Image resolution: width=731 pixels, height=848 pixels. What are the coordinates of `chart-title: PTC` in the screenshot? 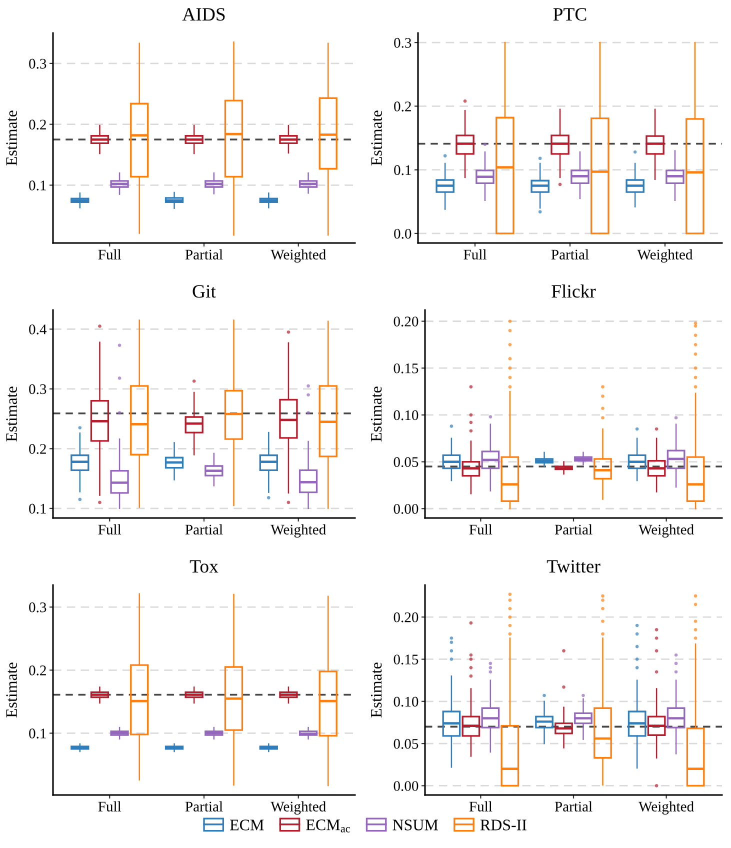 It's located at (569, 14).